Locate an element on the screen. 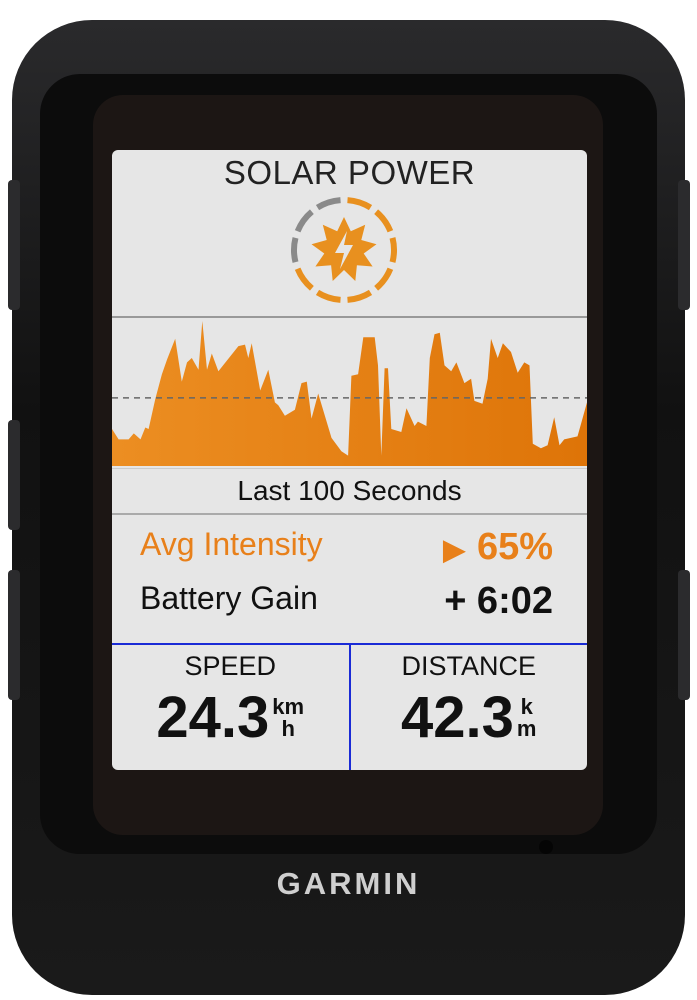 This screenshot has height=1000, width=697. side-button-bottom-right is located at coordinates (684, 635).